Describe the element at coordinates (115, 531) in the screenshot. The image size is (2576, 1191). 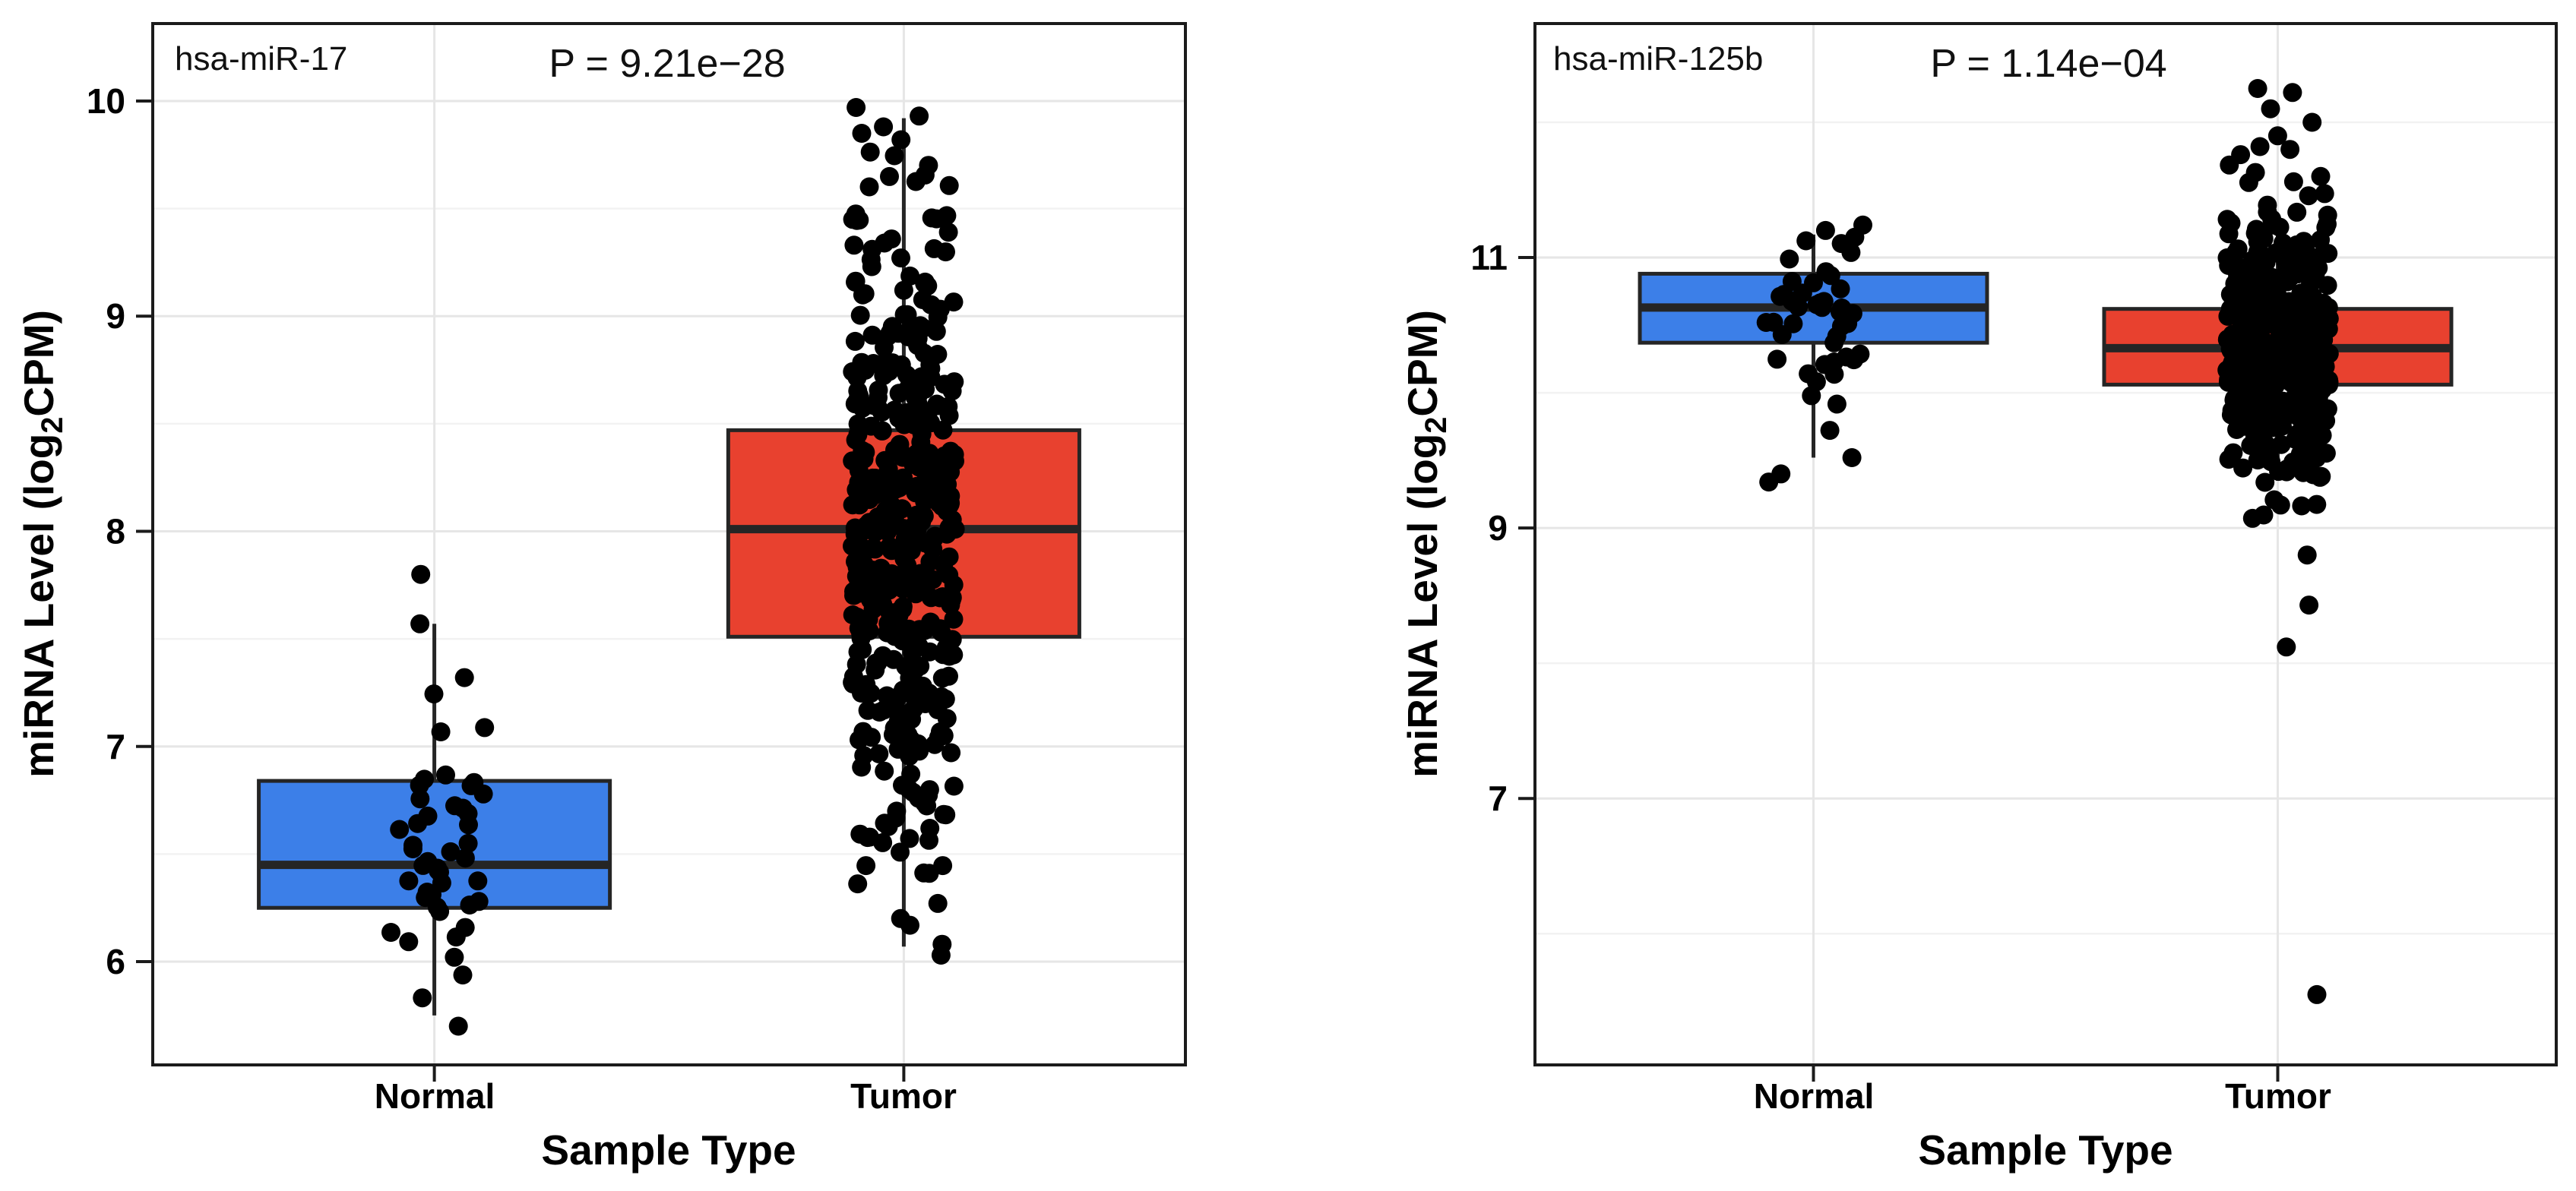
I see `y-tick-label: 8` at that location.